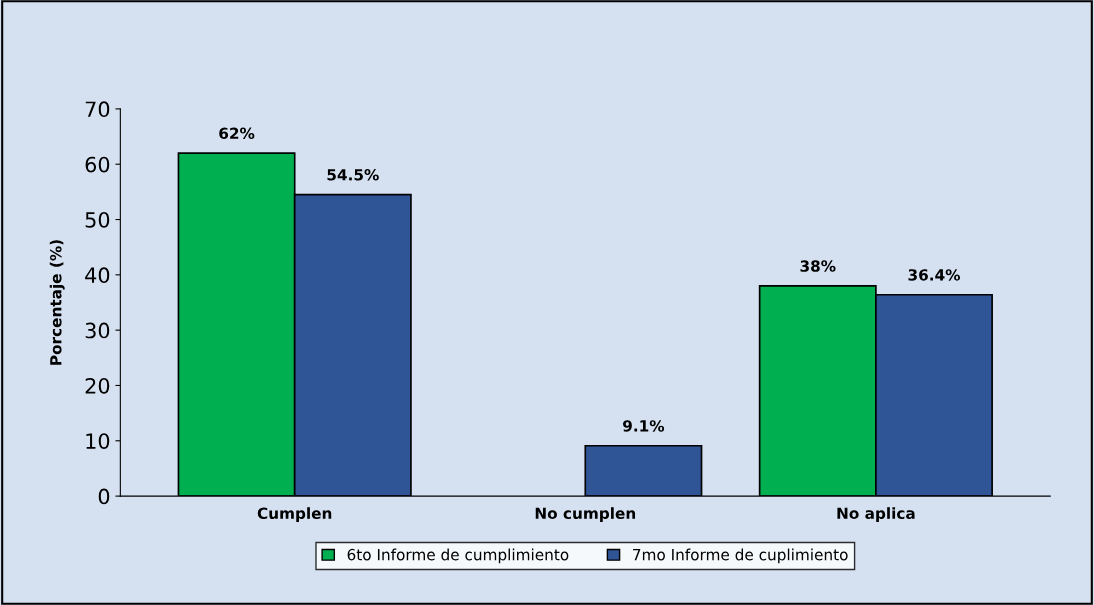 The width and height of the screenshot is (1094, 605). Describe the element at coordinates (97, 219) in the screenshot. I see `y-tick-label: 50` at that location.